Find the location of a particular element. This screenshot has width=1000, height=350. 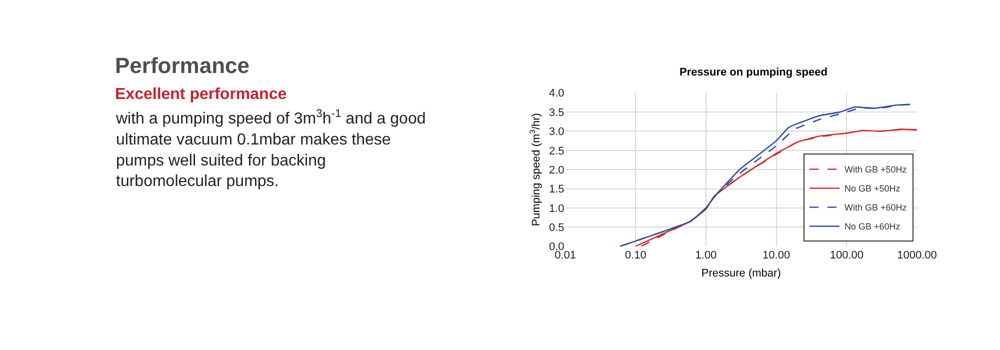

y-tick-label: 1.5 is located at coordinates (556, 190).